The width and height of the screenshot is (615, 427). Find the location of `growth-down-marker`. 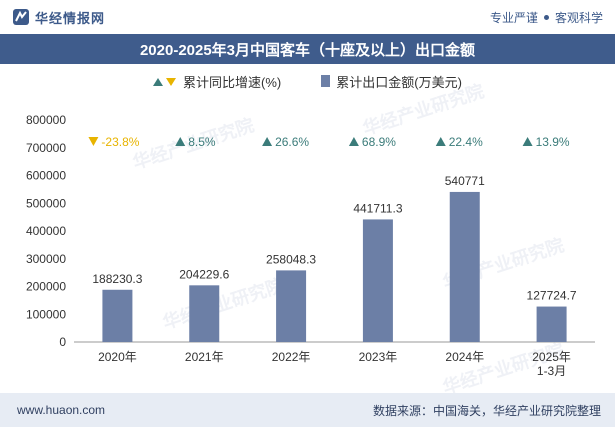

growth-down-marker is located at coordinates (93, 141).